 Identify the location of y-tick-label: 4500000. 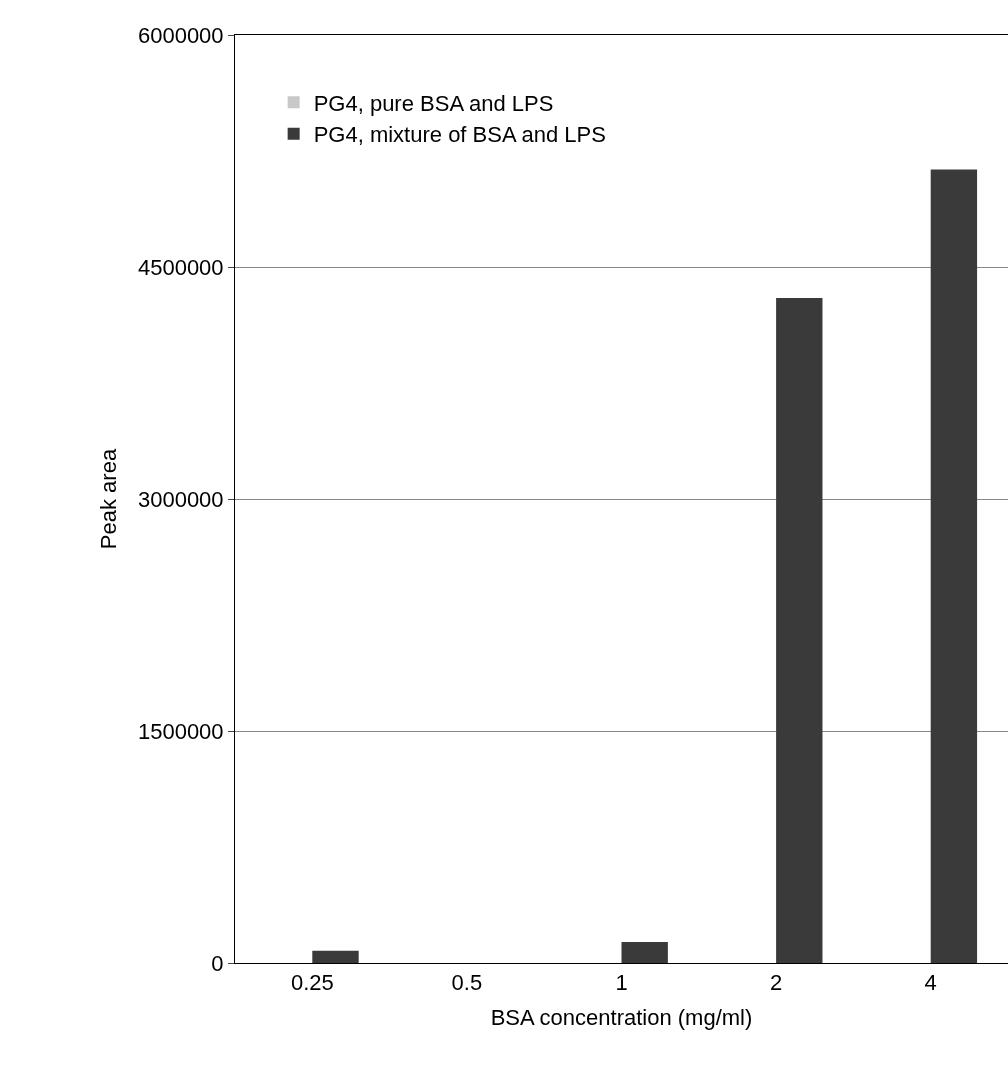
(180, 267).